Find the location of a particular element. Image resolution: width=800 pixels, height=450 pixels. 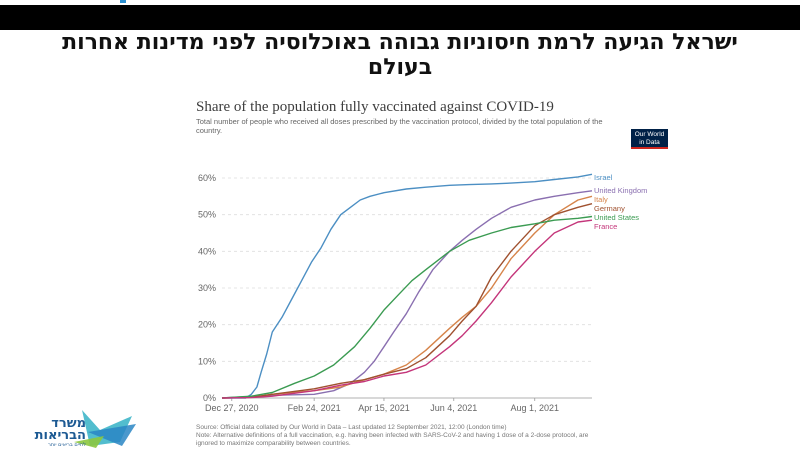

x-tick-label: Aug 1, 2021 is located at coordinates (534, 408).